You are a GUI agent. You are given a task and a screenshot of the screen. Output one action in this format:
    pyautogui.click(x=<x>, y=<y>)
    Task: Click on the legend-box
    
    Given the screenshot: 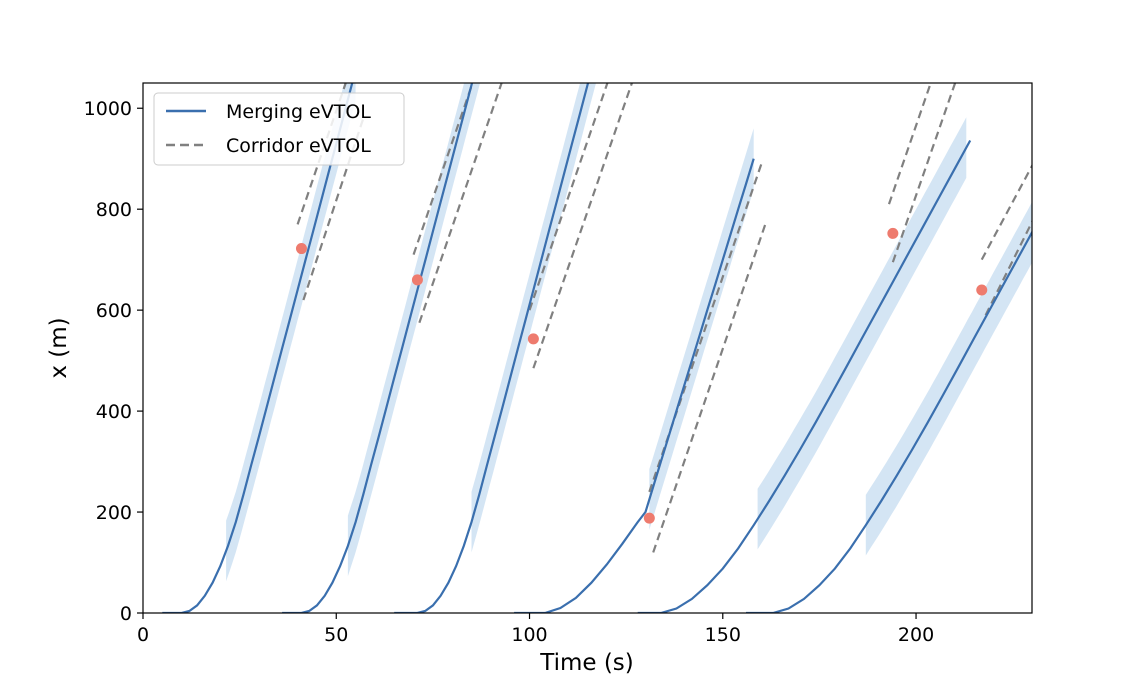 What is the action you would take?
    pyautogui.click(x=279, y=129)
    